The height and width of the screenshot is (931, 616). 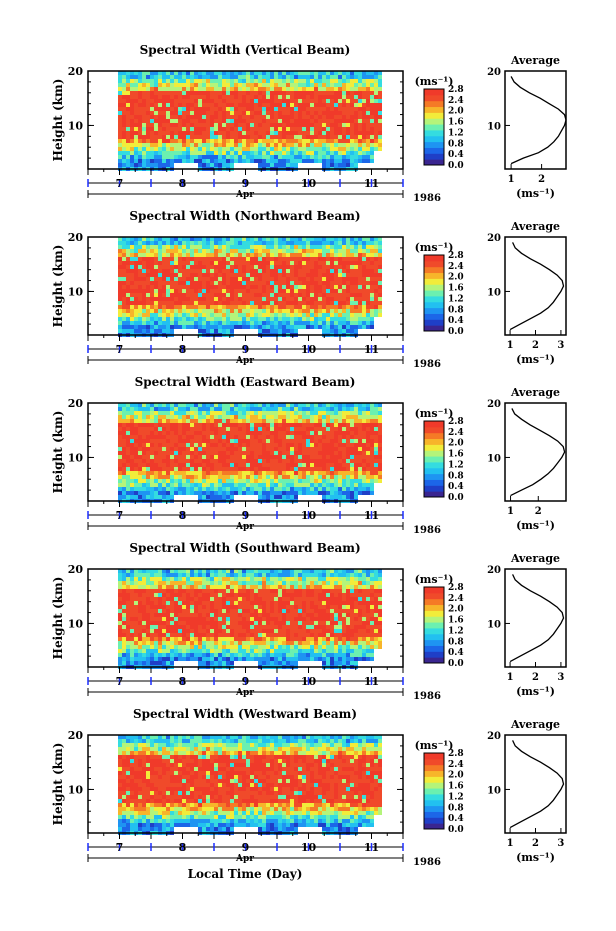 I want to click on year-label: 1986, so click(x=427, y=198).